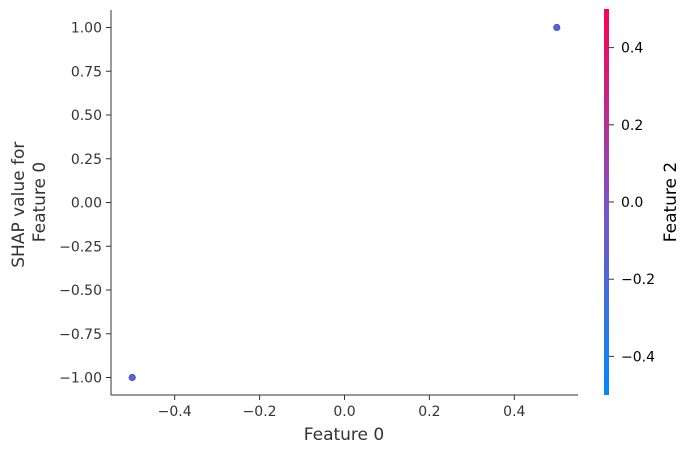 Image resolution: width=689 pixels, height=453 pixels. I want to click on y-tick-label: 0.00, so click(86, 204).